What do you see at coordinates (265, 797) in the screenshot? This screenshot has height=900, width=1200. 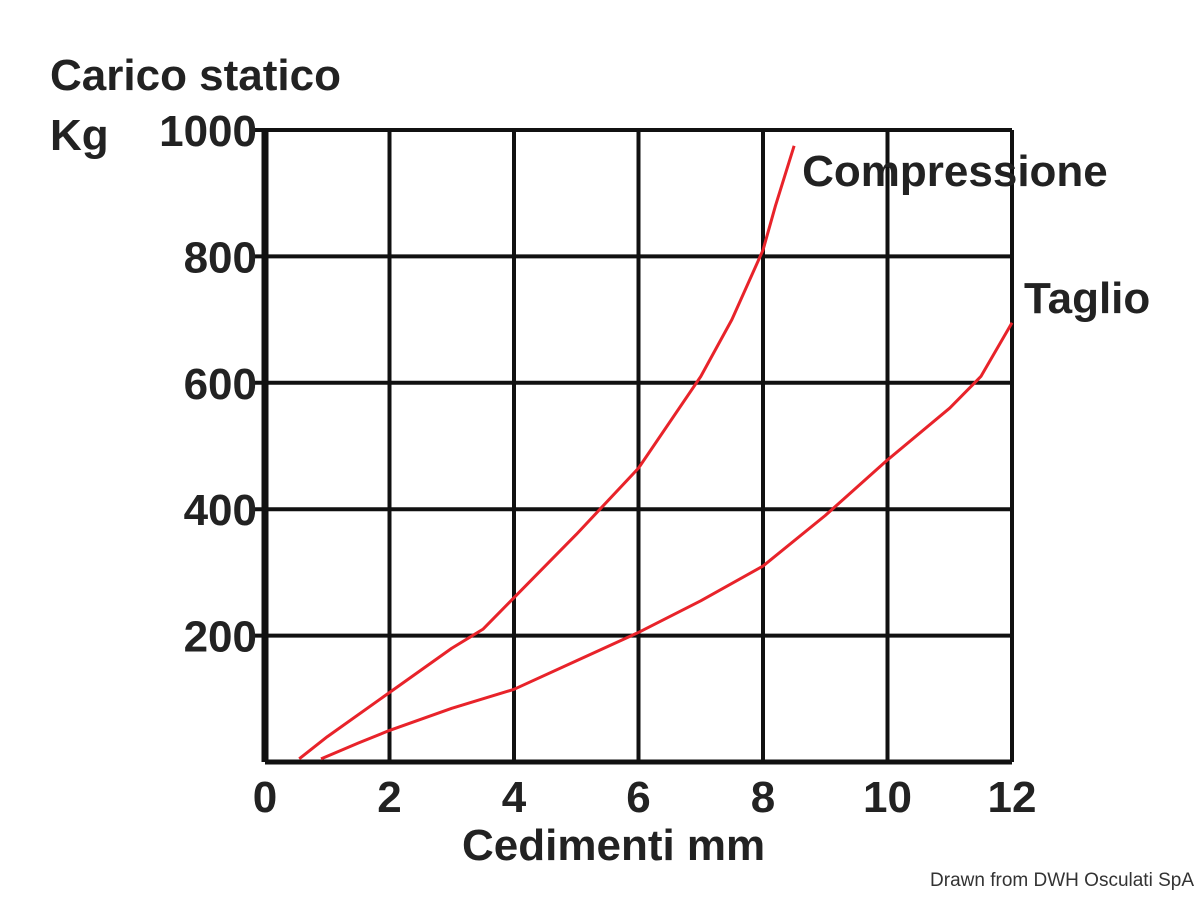 I see `x-tick-label: 0` at bounding box center [265, 797].